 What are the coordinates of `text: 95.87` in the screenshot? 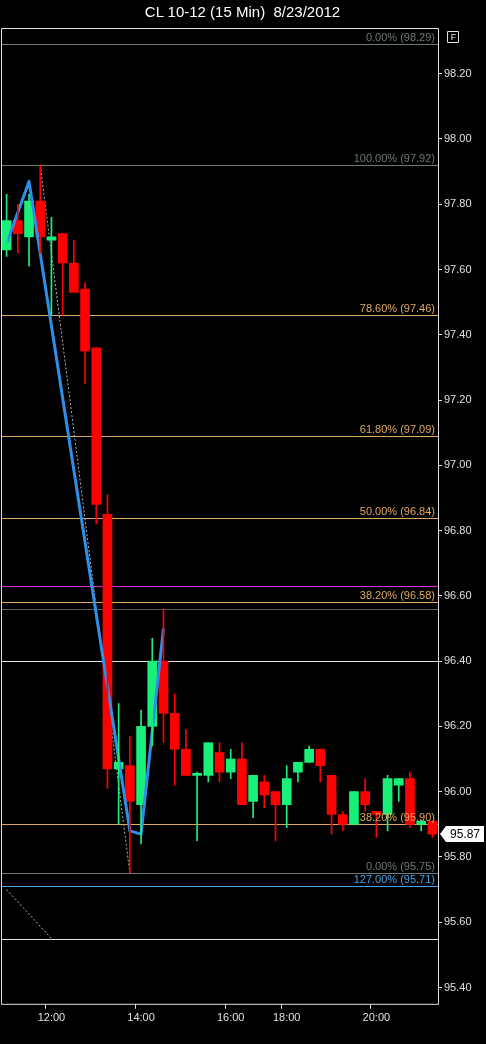 It's located at (465, 834).